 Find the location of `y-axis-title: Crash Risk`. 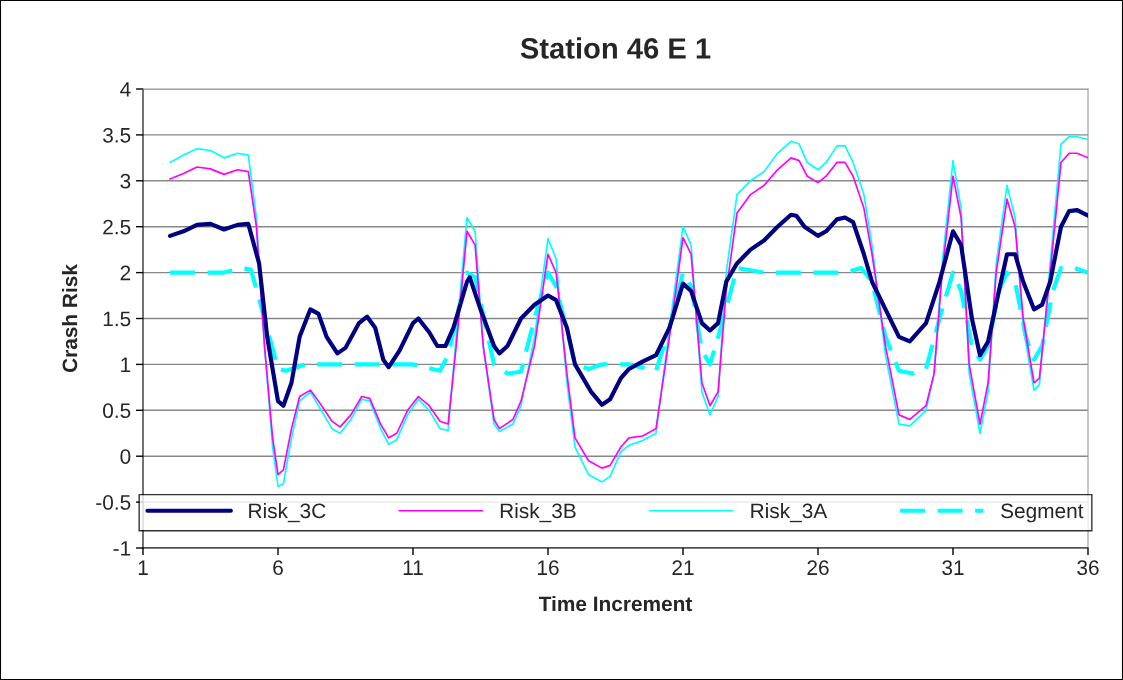

y-axis-title: Crash Risk is located at coordinates (69, 318).